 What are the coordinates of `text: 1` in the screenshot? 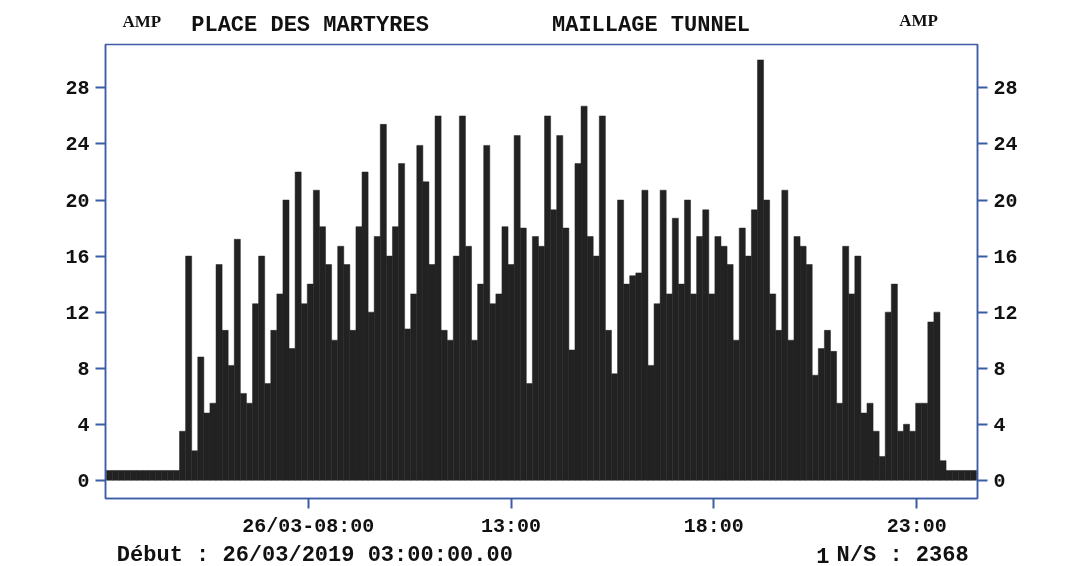 It's located at (823, 555).